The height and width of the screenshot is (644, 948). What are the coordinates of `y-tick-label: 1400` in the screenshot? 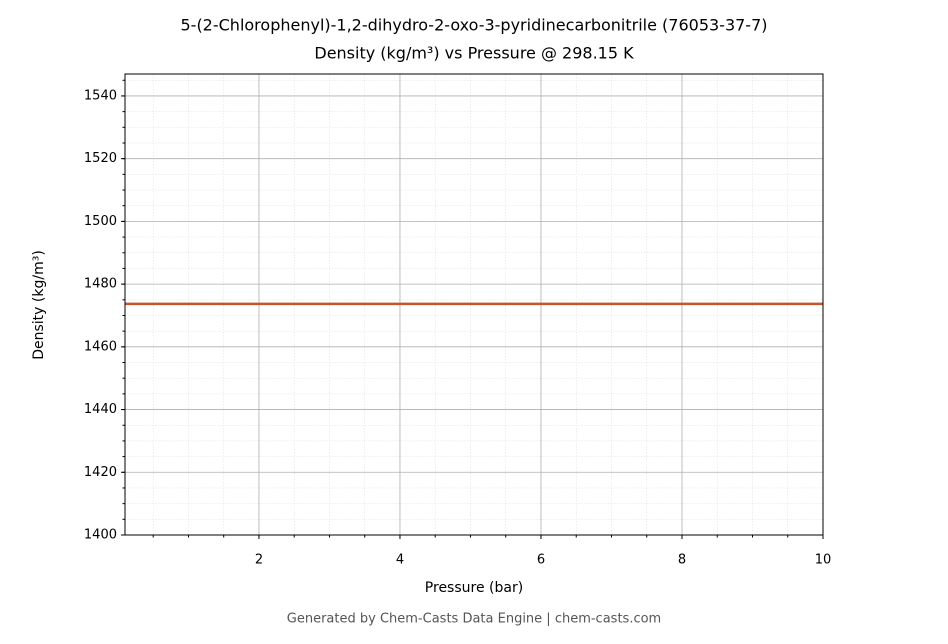 It's located at (100, 535).